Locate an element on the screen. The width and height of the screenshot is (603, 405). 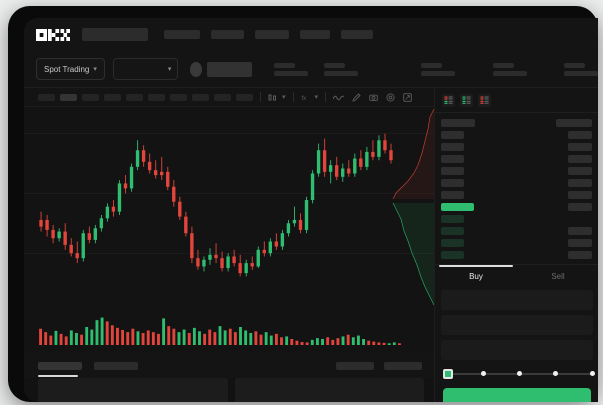
order-price-field is located at coordinates (517, 300).